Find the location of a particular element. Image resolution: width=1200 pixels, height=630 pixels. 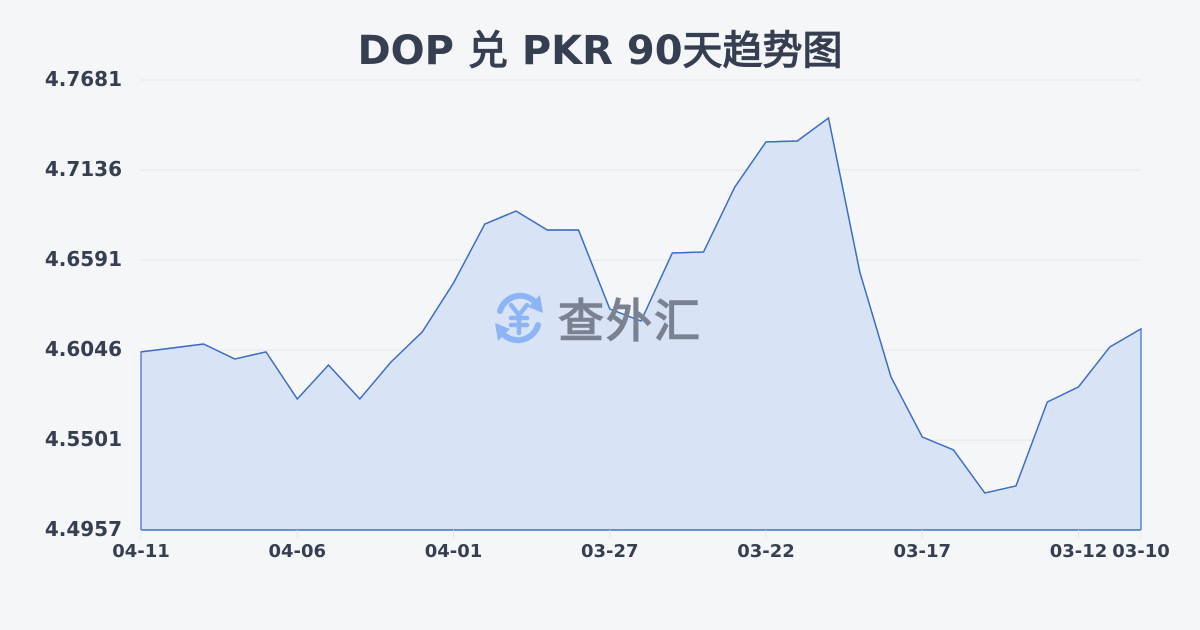

x-tick-label: 04-11 is located at coordinates (141, 551).